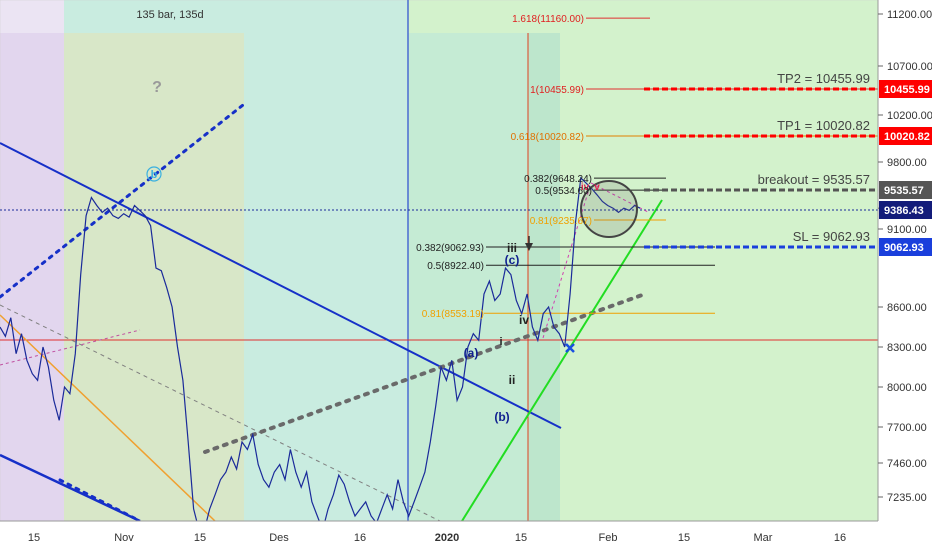  What do you see at coordinates (70, 347) in the screenshot?
I see `pink-dashed` at bounding box center [70, 347].